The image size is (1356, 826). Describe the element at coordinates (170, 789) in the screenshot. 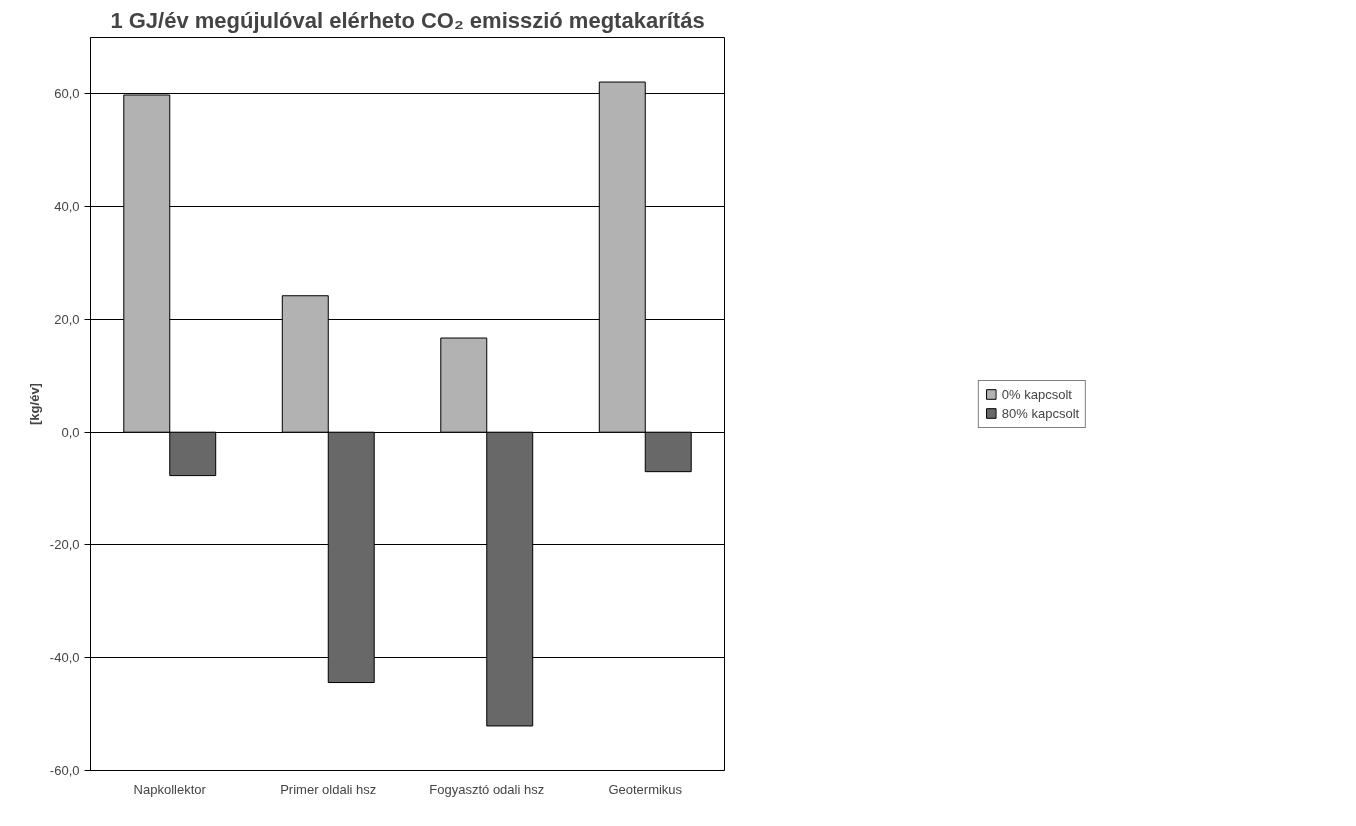

I see `x-tick-label: Napkollektor` at that location.